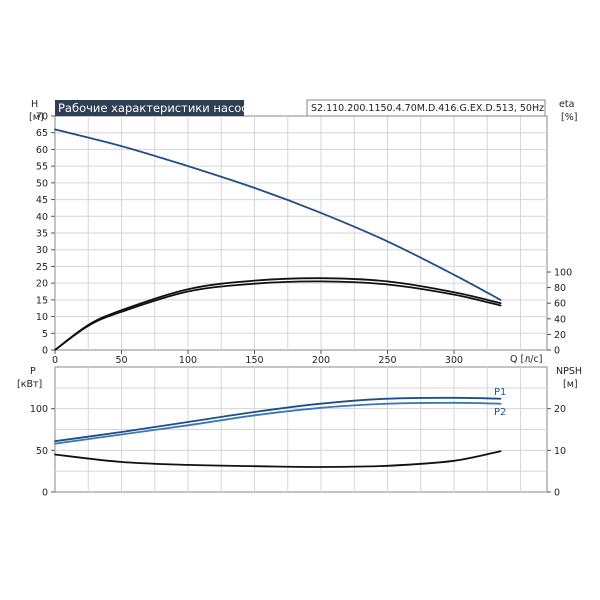 This screenshot has width=600, height=600. I want to click on model-box, so click(426, 108).